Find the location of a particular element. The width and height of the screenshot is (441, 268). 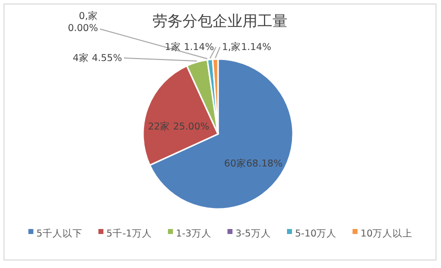

legend-label: 3-5万人 is located at coordinates (253, 234).